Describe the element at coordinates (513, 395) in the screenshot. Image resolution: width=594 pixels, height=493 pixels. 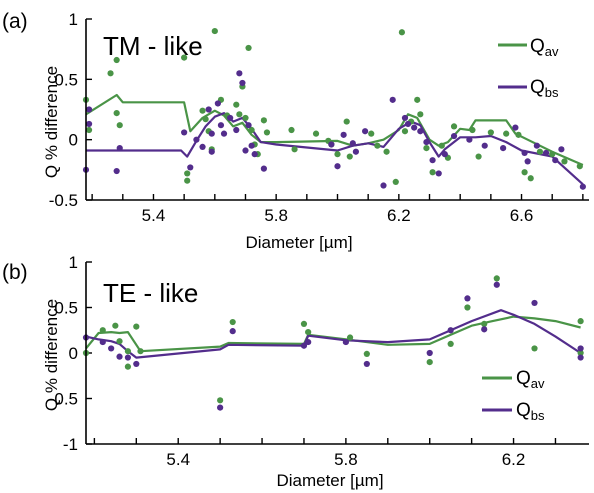
I see `panel-b-legend: Qav Qbs` at that location.